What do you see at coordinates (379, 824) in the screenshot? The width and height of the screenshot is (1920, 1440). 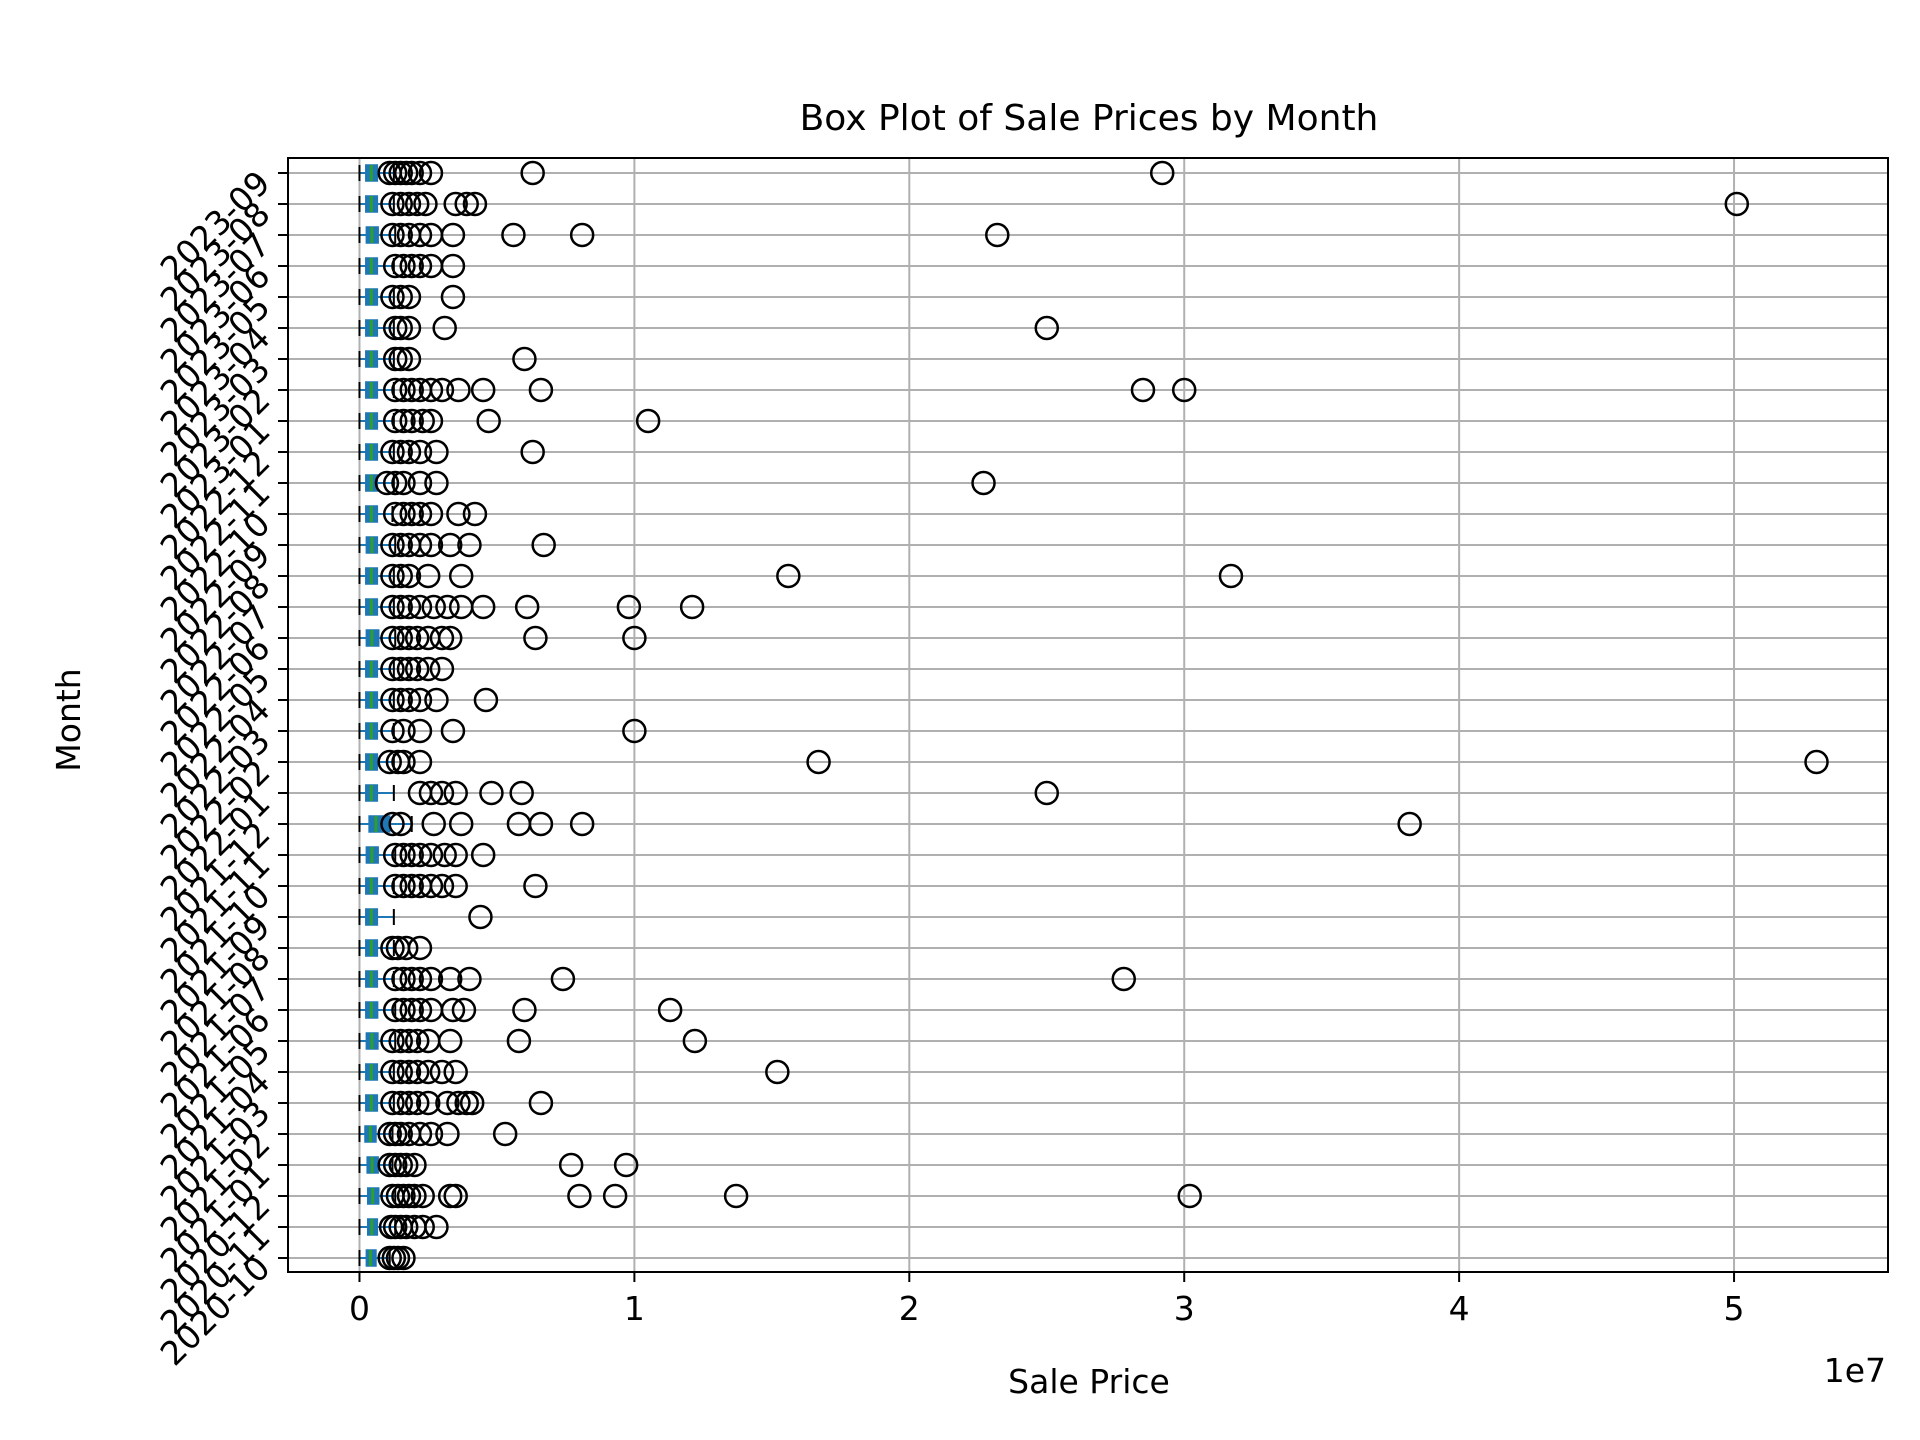 I see `box-iqr` at bounding box center [379, 824].